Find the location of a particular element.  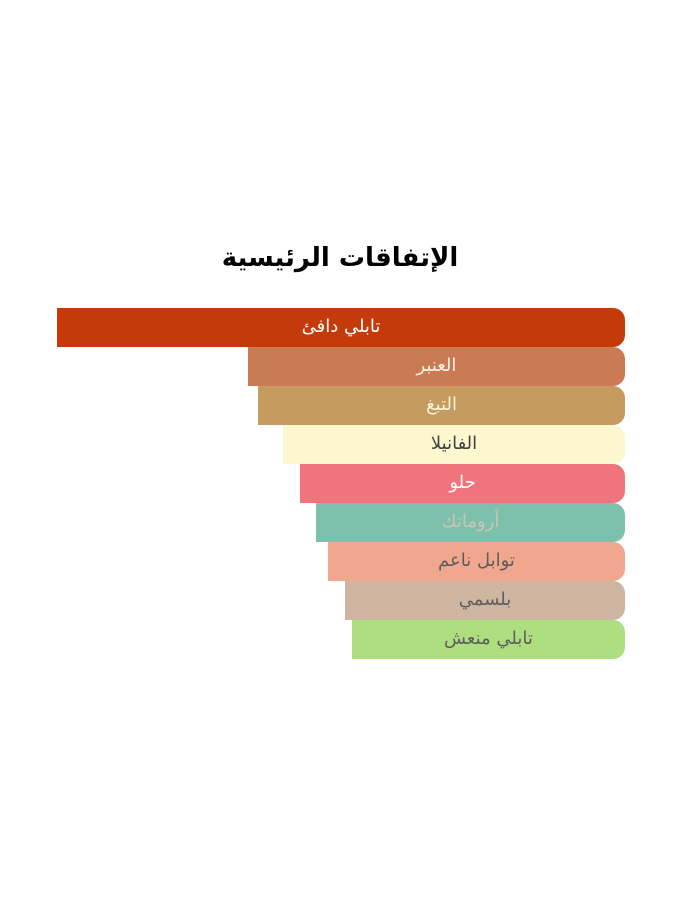

accord-bar: الفانيلا is located at coordinates (454, 444).